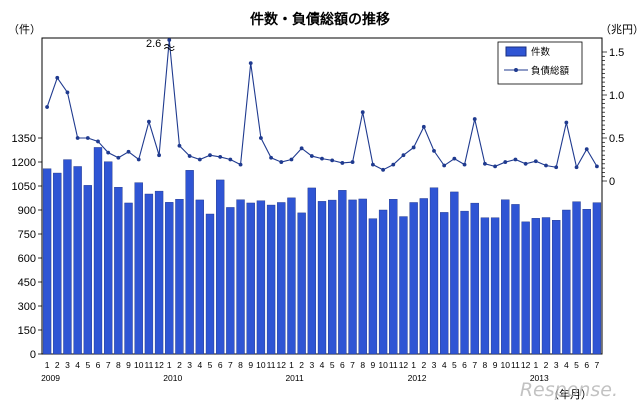 The image size is (640, 411). What do you see at coordinates (27, 283) in the screenshot?
I see `left-tick-label: 450` at bounding box center [27, 283].